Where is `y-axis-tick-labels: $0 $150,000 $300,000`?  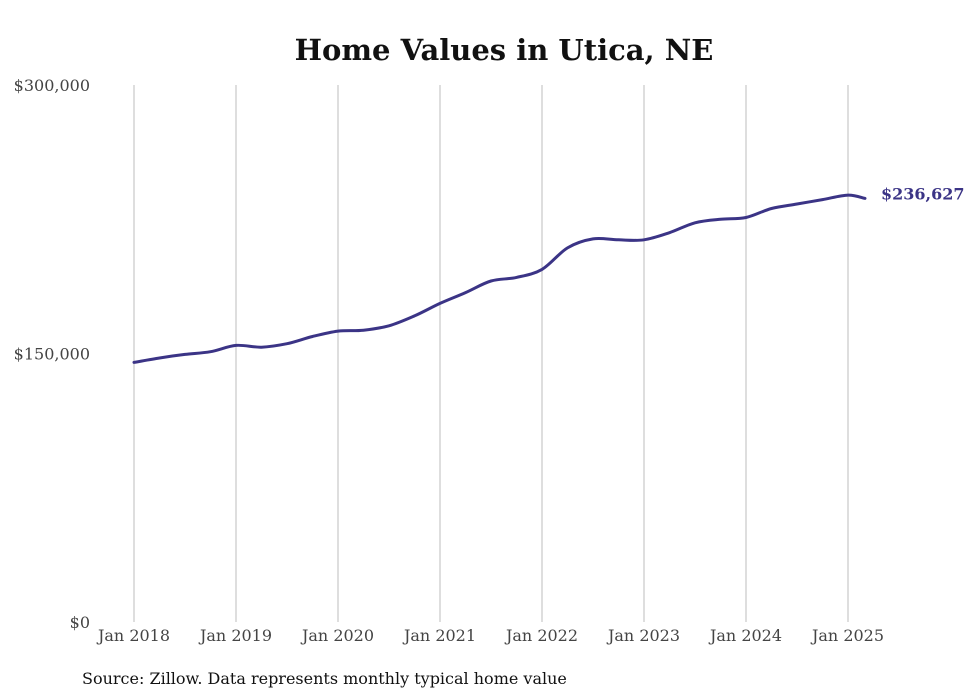
y-axis-tick-labels: $0 $150,000 $300,000 is located at coordinates (52, 354).